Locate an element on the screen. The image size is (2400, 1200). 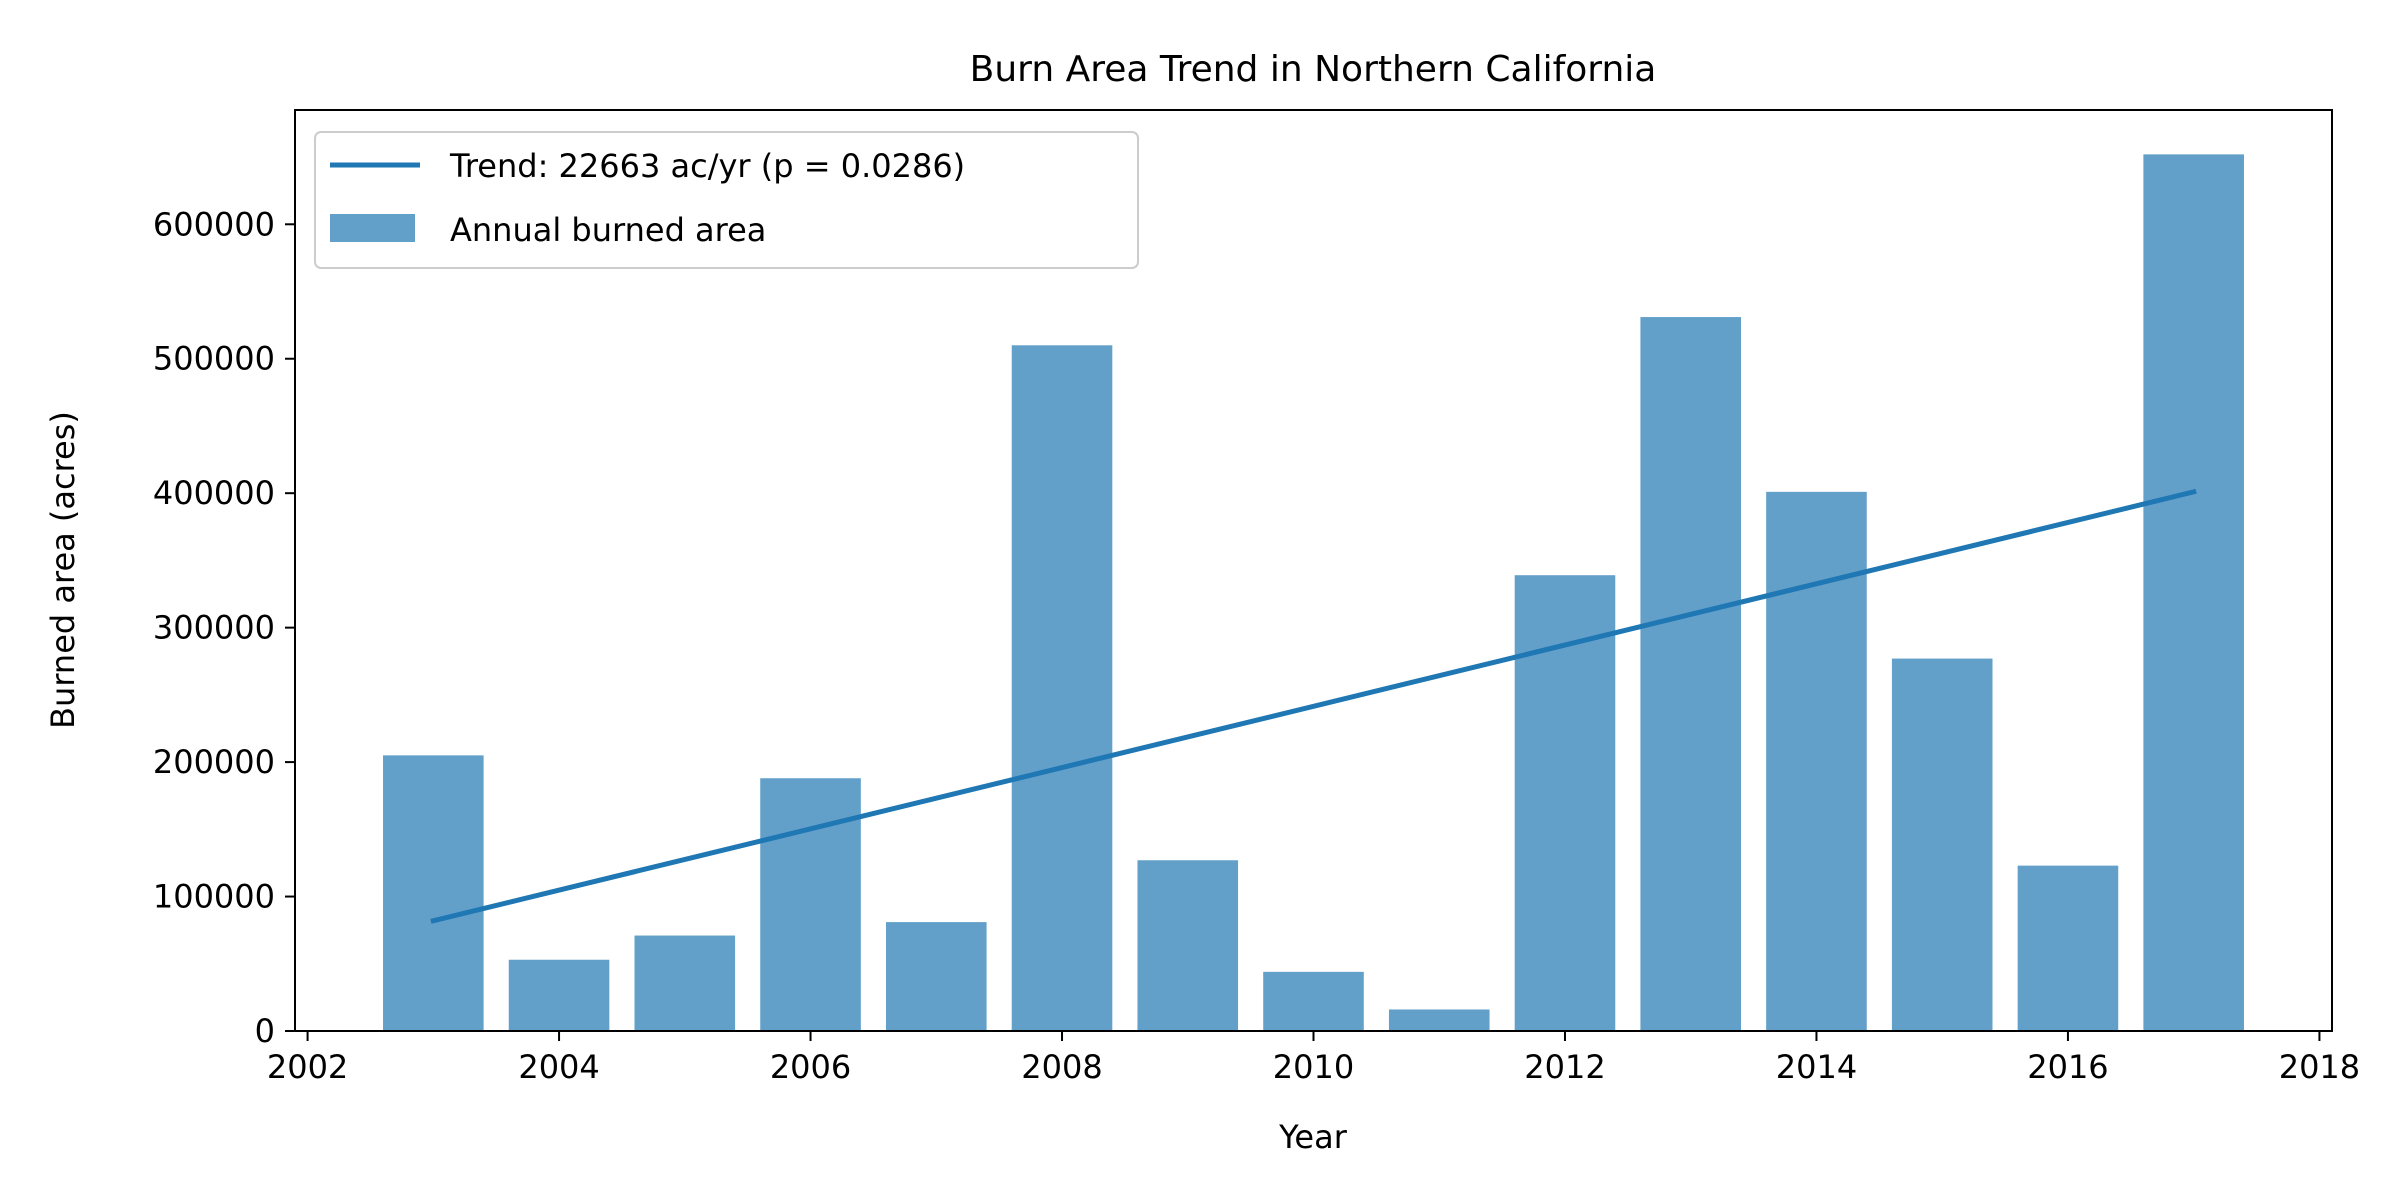
x-tick-label: 2002 is located at coordinates (307, 1067).